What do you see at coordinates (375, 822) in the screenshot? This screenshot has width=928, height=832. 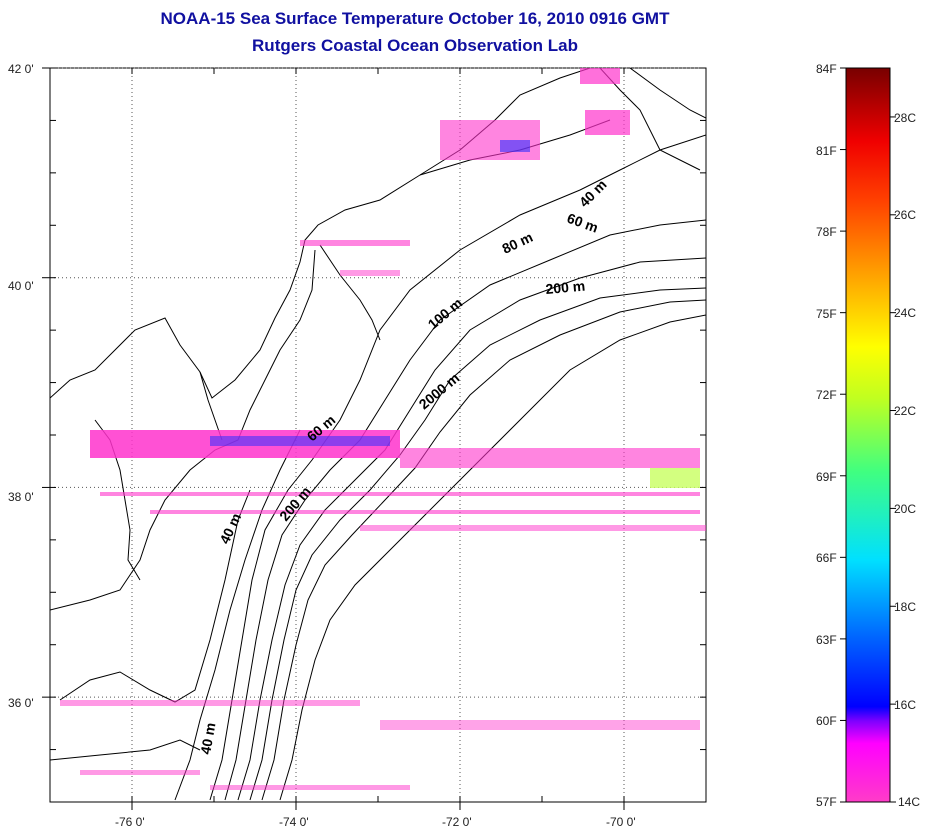 I see `lon-axis: -76 0' -74 0' -72 0' -70 0'` at bounding box center [375, 822].